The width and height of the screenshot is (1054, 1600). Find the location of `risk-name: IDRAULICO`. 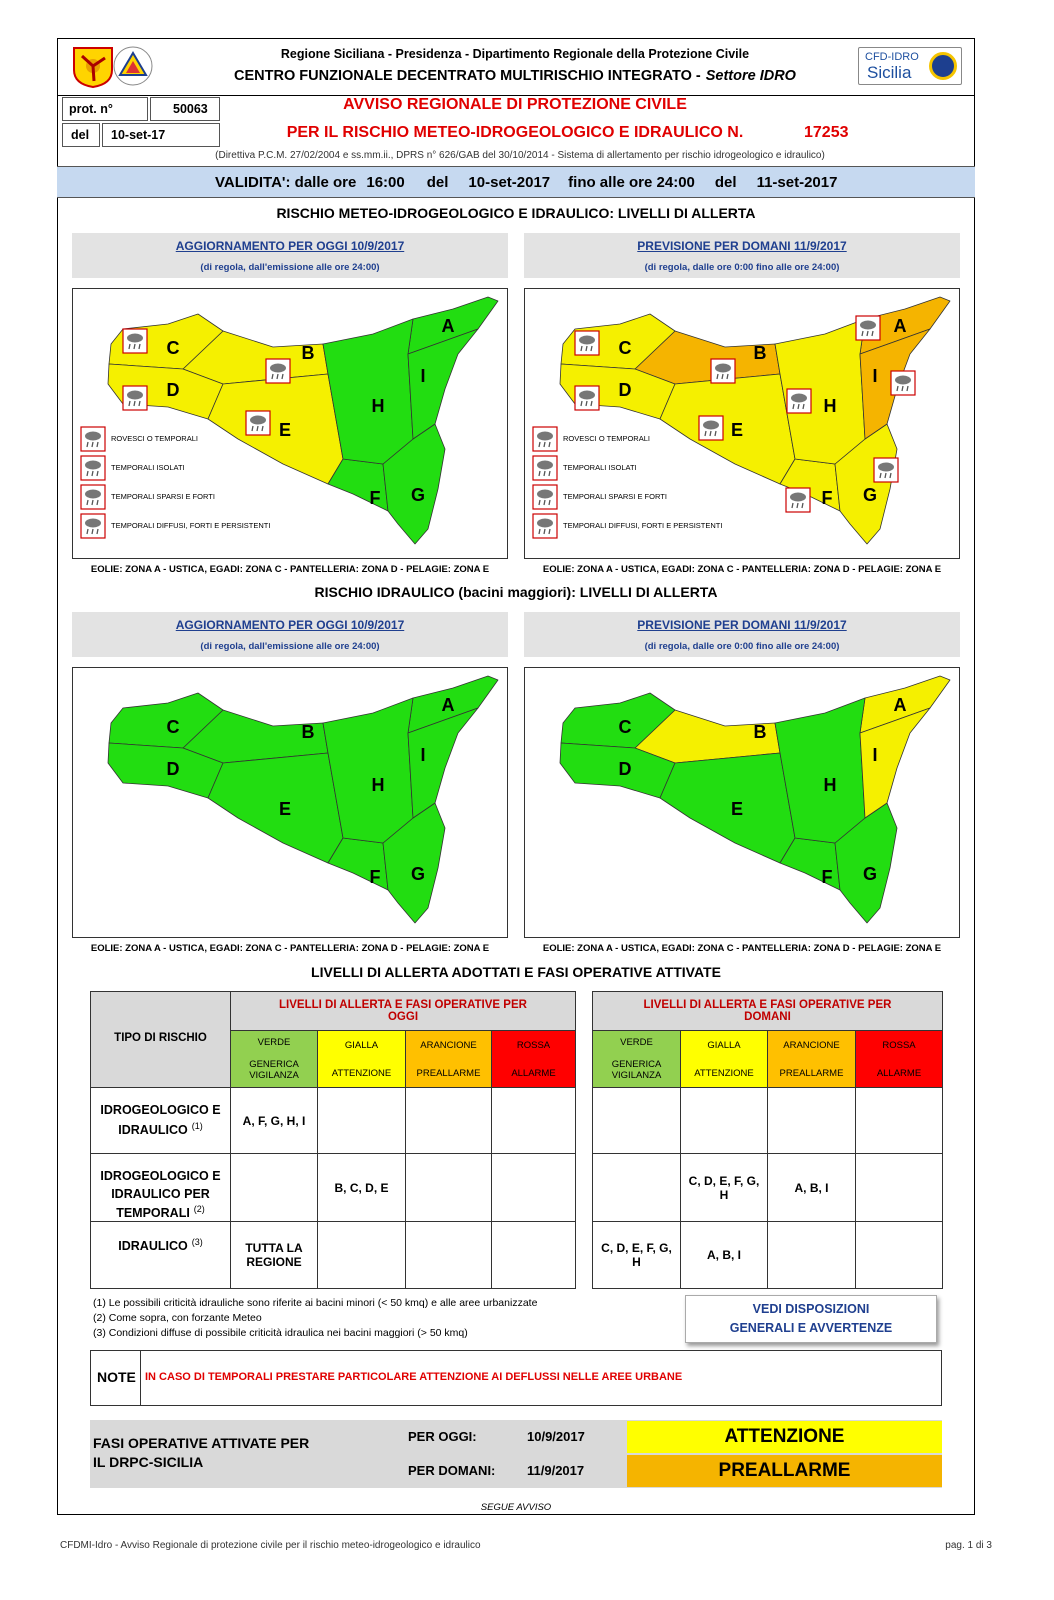

risk-name: IDRAULICO is located at coordinates (153, 1246).